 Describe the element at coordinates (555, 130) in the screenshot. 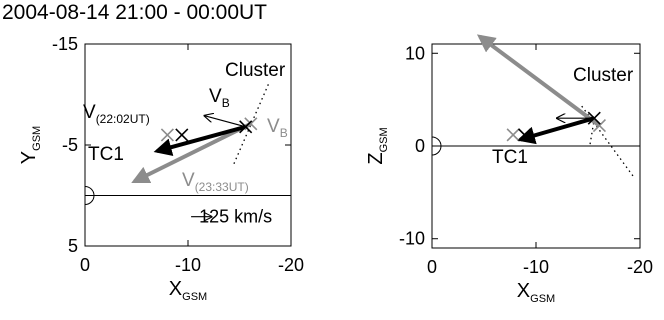

I see `panel2-v-black-arrow` at that location.